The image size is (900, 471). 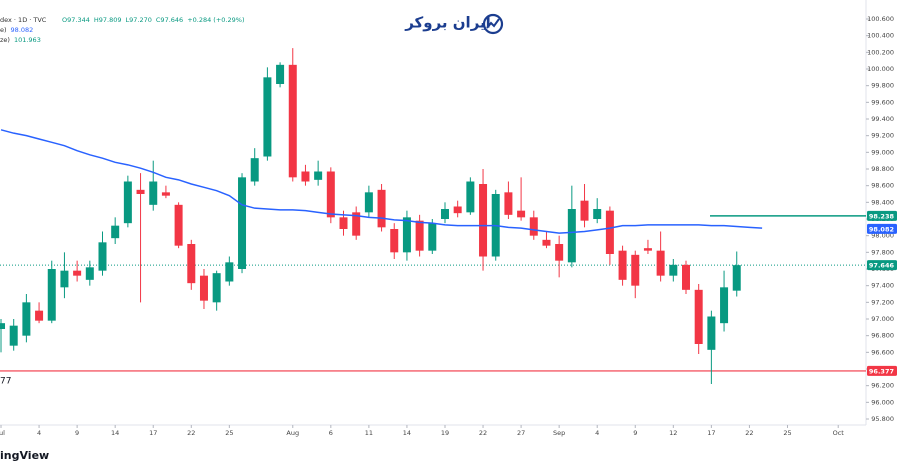 I want to click on y-tick-label: 100.000, so click(x=880, y=69).